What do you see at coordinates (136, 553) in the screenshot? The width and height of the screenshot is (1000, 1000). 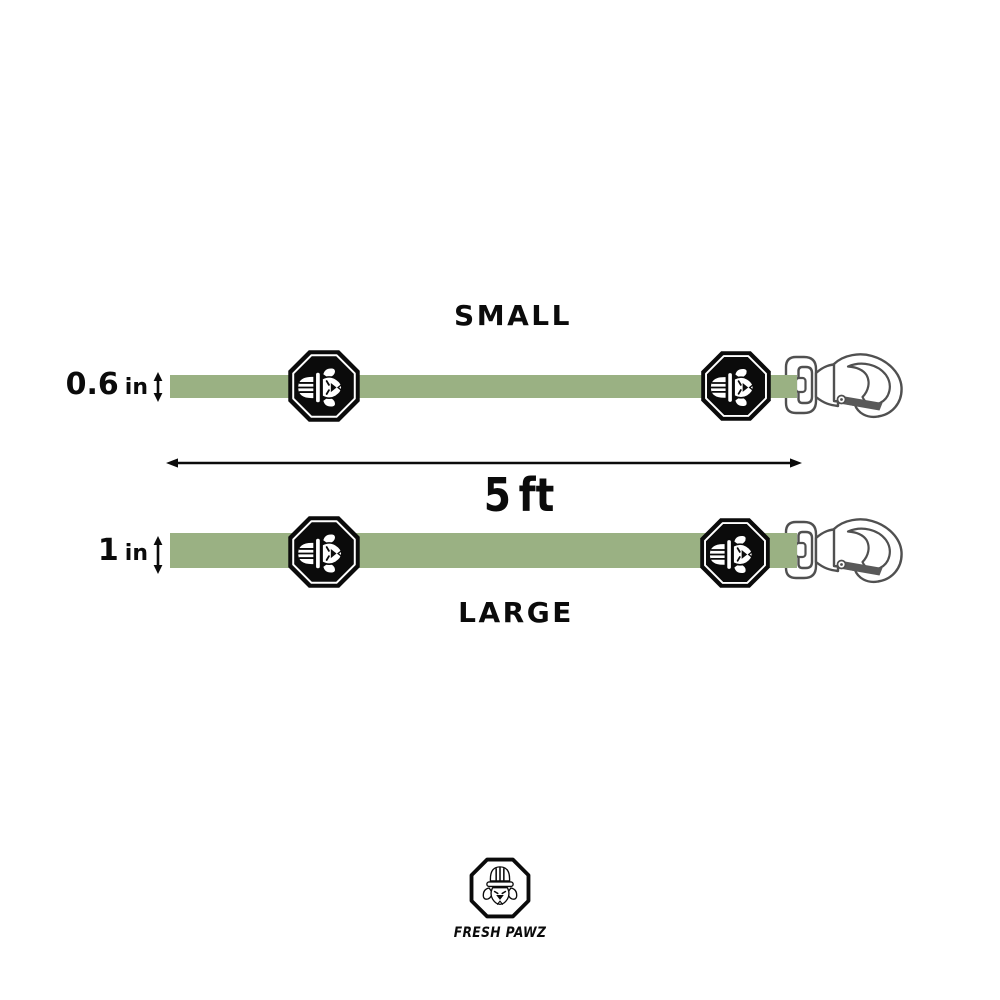 I see `large-width-unit: in` at bounding box center [136, 553].